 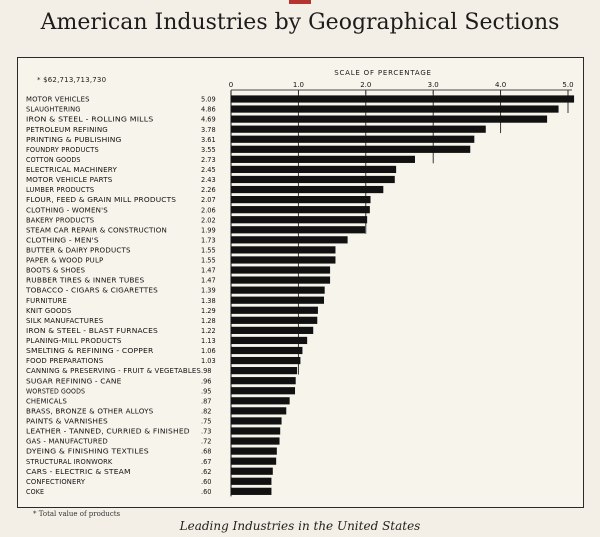 What do you see at coordinates (55, 271) in the screenshot?
I see `category-label: BOOTS & SHOES` at bounding box center [55, 271].